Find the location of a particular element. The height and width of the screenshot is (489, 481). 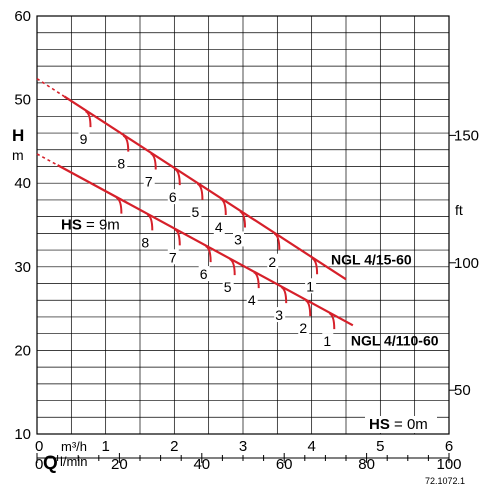

secondary-tick-label: 100 is located at coordinates (448, 464).